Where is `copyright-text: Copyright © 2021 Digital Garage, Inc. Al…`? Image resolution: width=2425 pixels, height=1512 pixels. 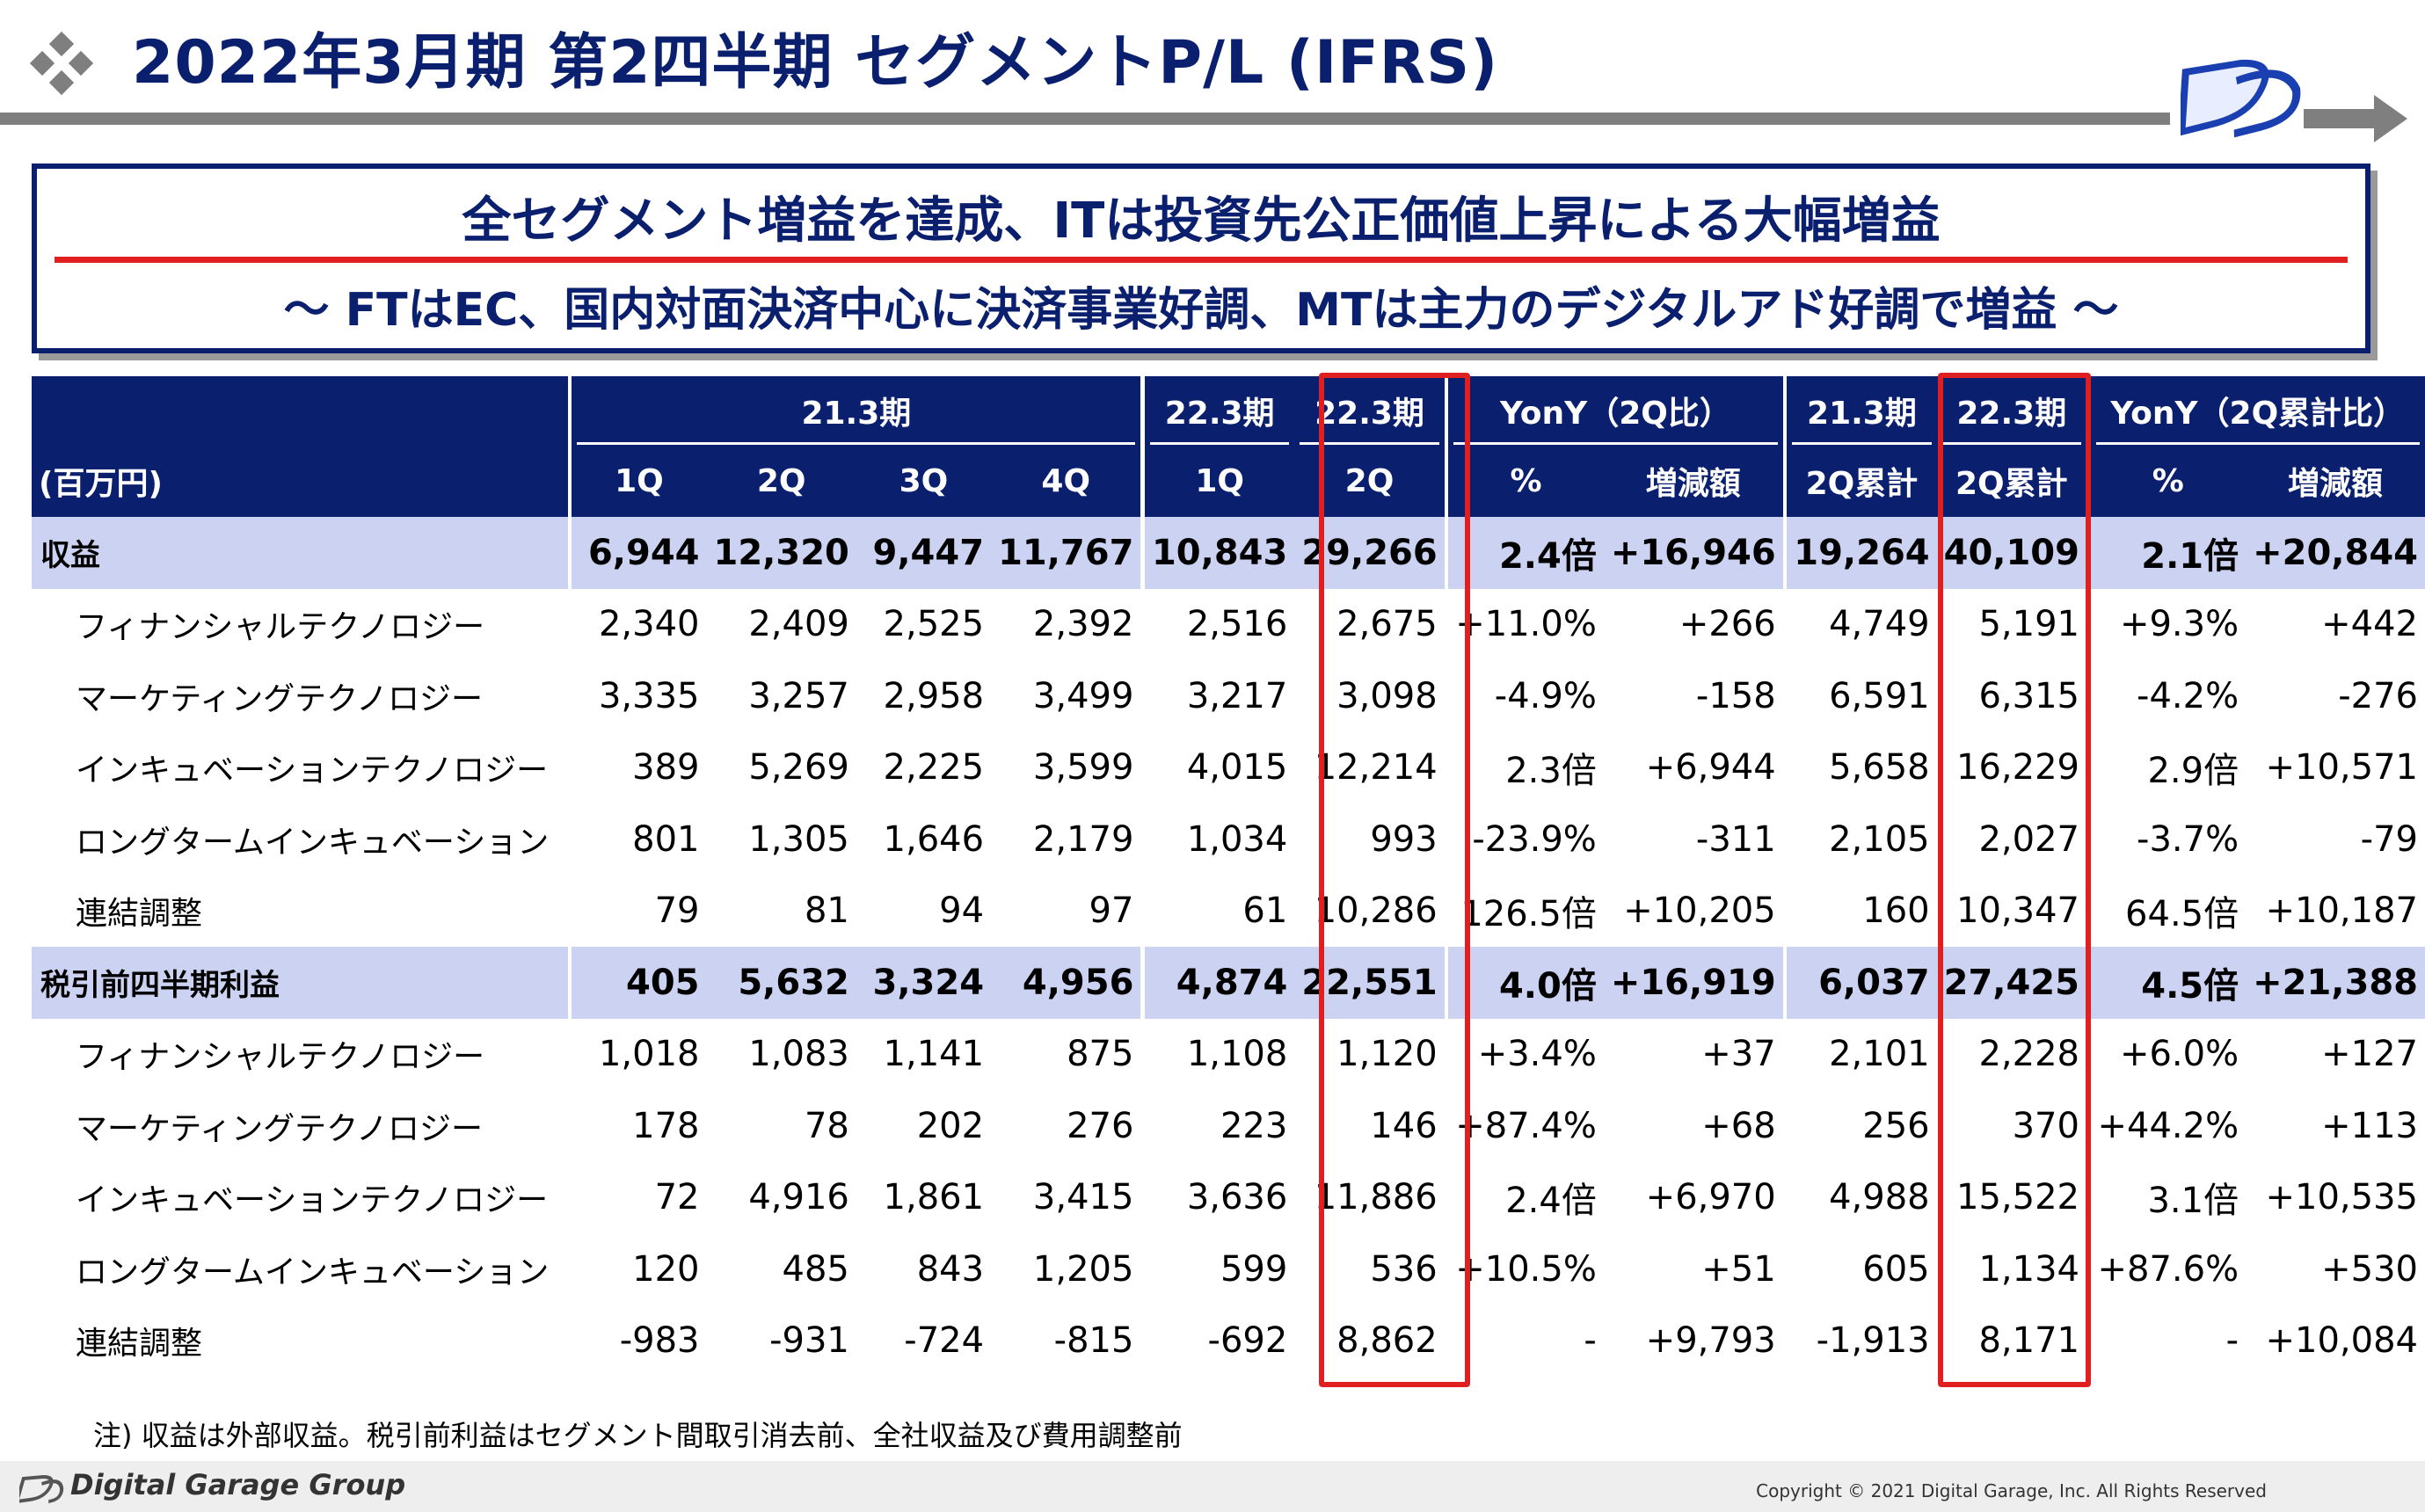
copyright-text: Copyright © 2021 Digital Garage, Inc. Al… is located at coordinates (2011, 1490).